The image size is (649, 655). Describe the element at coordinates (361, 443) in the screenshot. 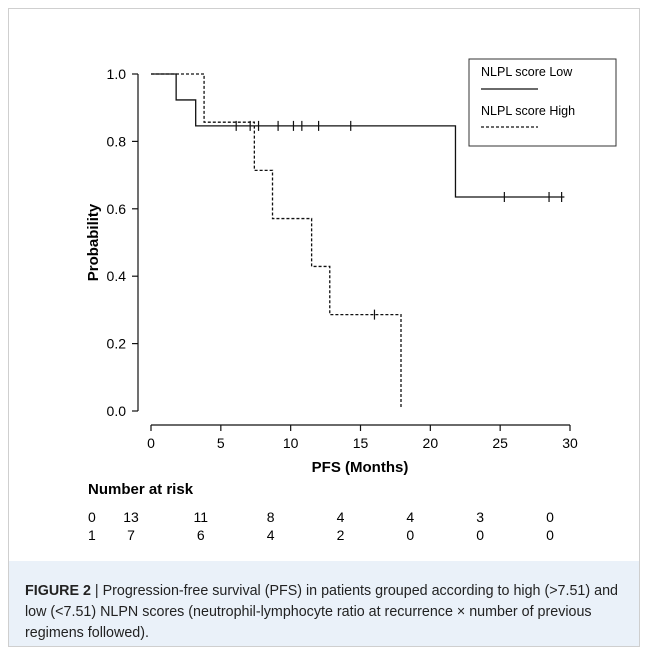

I see `x-tick-label: 15` at that location.